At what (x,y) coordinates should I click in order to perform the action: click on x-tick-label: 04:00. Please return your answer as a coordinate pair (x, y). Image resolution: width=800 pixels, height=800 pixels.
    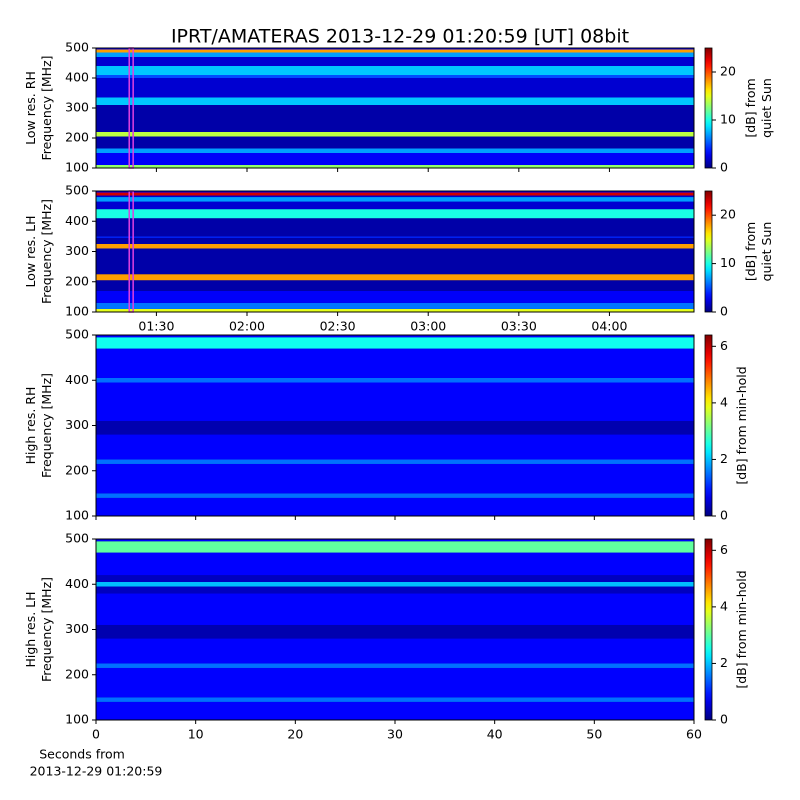
    Looking at the image, I should click on (609, 326).